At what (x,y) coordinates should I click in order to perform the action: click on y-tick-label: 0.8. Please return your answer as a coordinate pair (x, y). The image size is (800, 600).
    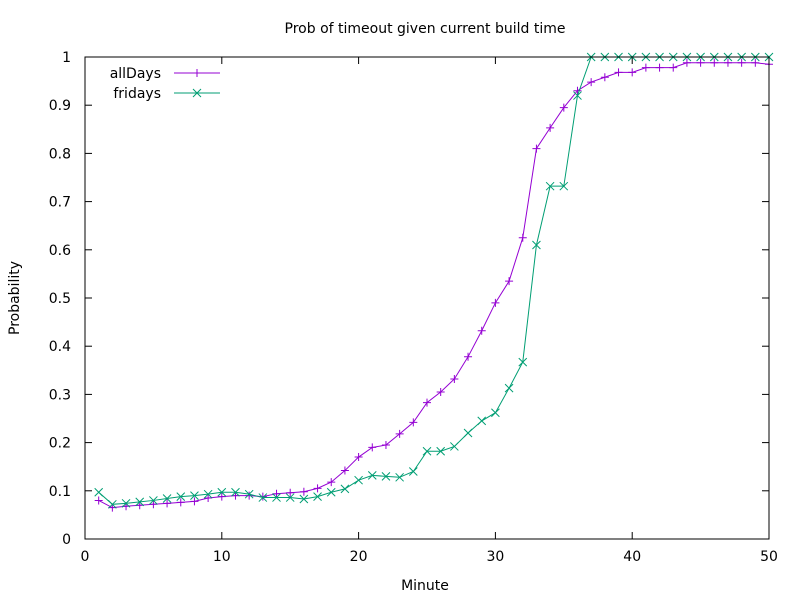
    Looking at the image, I should click on (60, 154).